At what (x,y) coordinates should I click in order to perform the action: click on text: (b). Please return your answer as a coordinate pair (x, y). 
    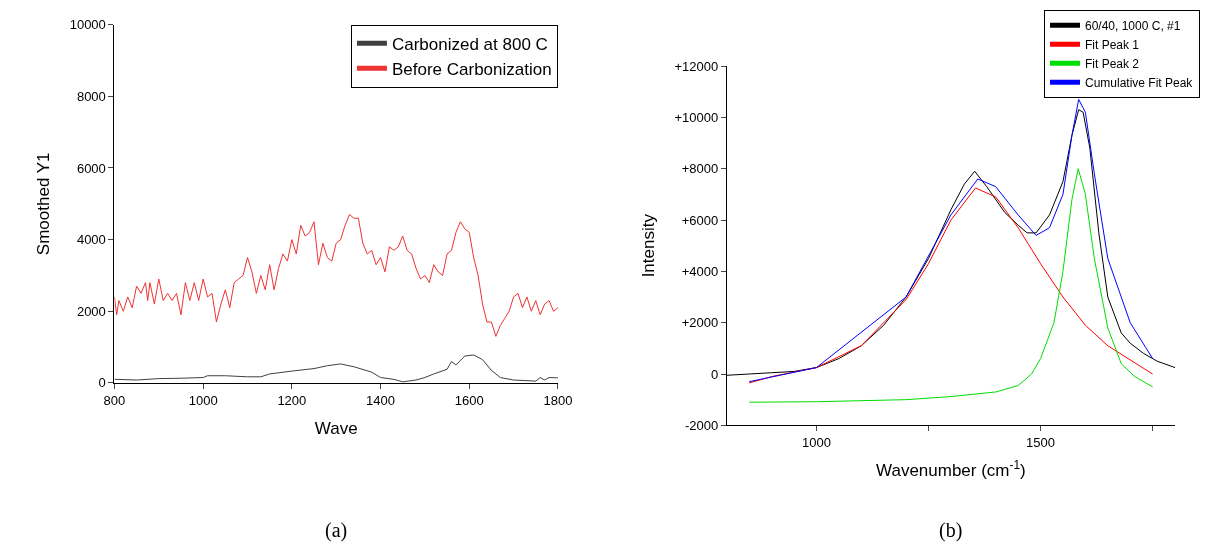
    Looking at the image, I should click on (951, 530).